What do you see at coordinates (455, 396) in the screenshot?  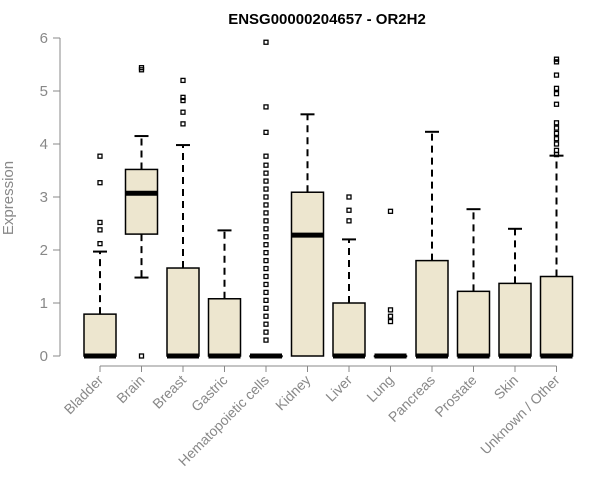 I see `x-tick-label: Prostate` at bounding box center [455, 396].